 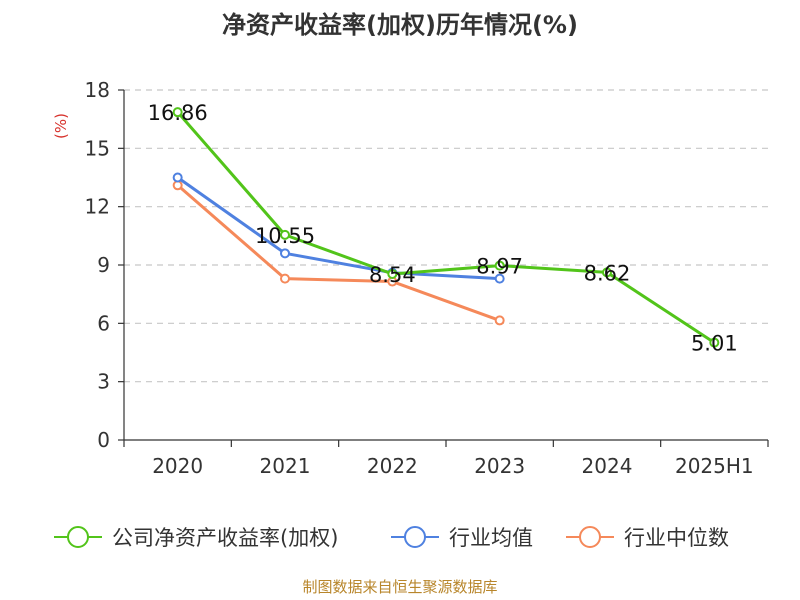 I want to click on legend-item: 行业中位数, so click(x=647, y=538).